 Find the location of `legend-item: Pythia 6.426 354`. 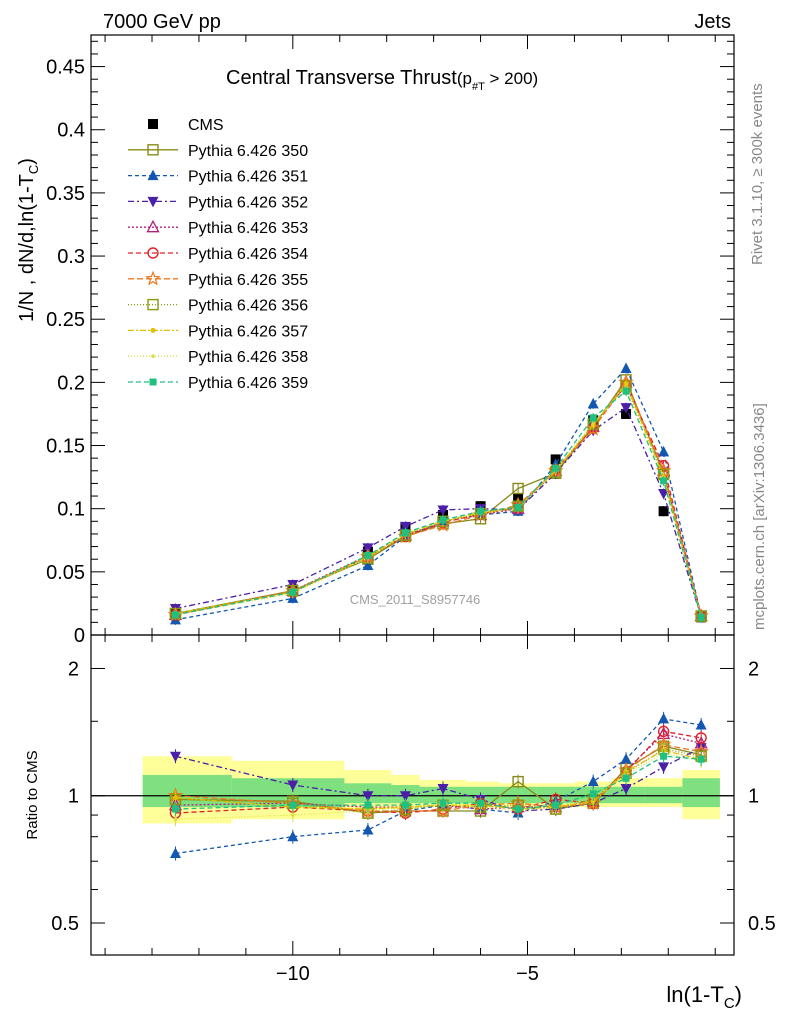

legend-item: Pythia 6.426 354 is located at coordinates (218, 254).